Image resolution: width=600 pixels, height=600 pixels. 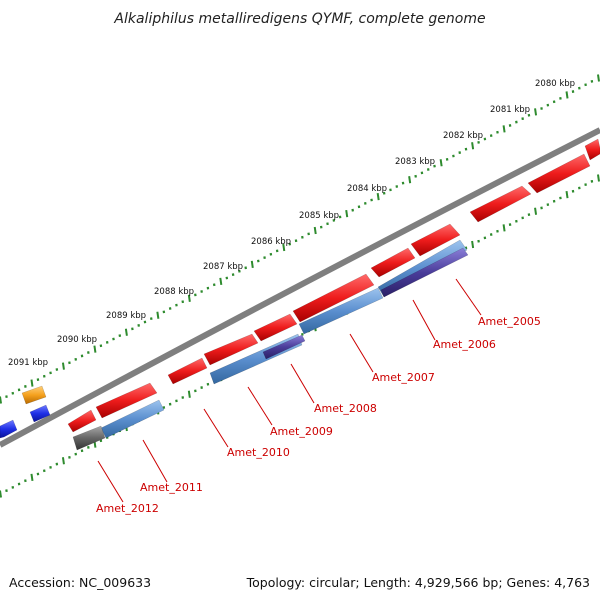 What do you see at coordinates (367, 189) in the screenshot?
I see `scale-label: 2084 kbp` at bounding box center [367, 189].